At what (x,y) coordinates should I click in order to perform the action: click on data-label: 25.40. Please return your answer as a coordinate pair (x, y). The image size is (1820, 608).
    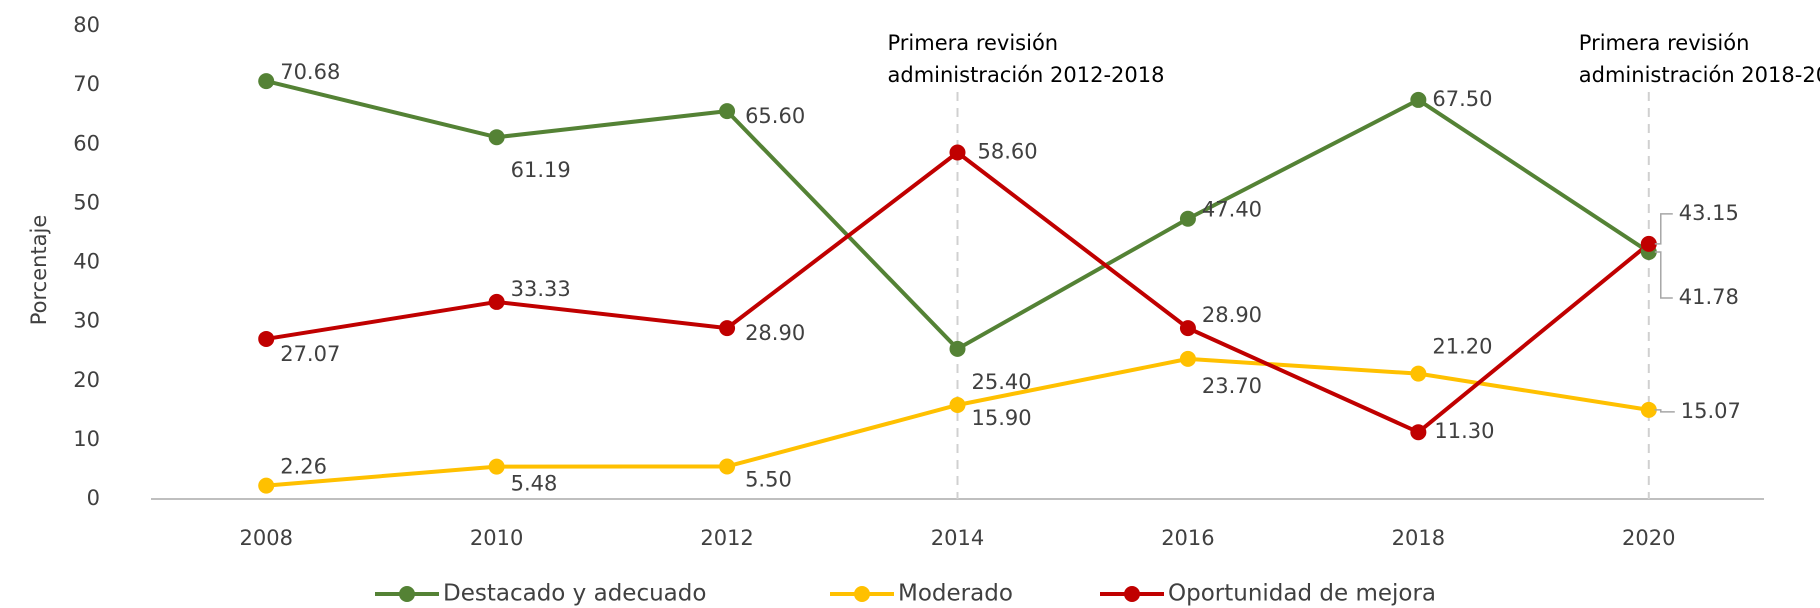
    Looking at the image, I should click on (1002, 382).